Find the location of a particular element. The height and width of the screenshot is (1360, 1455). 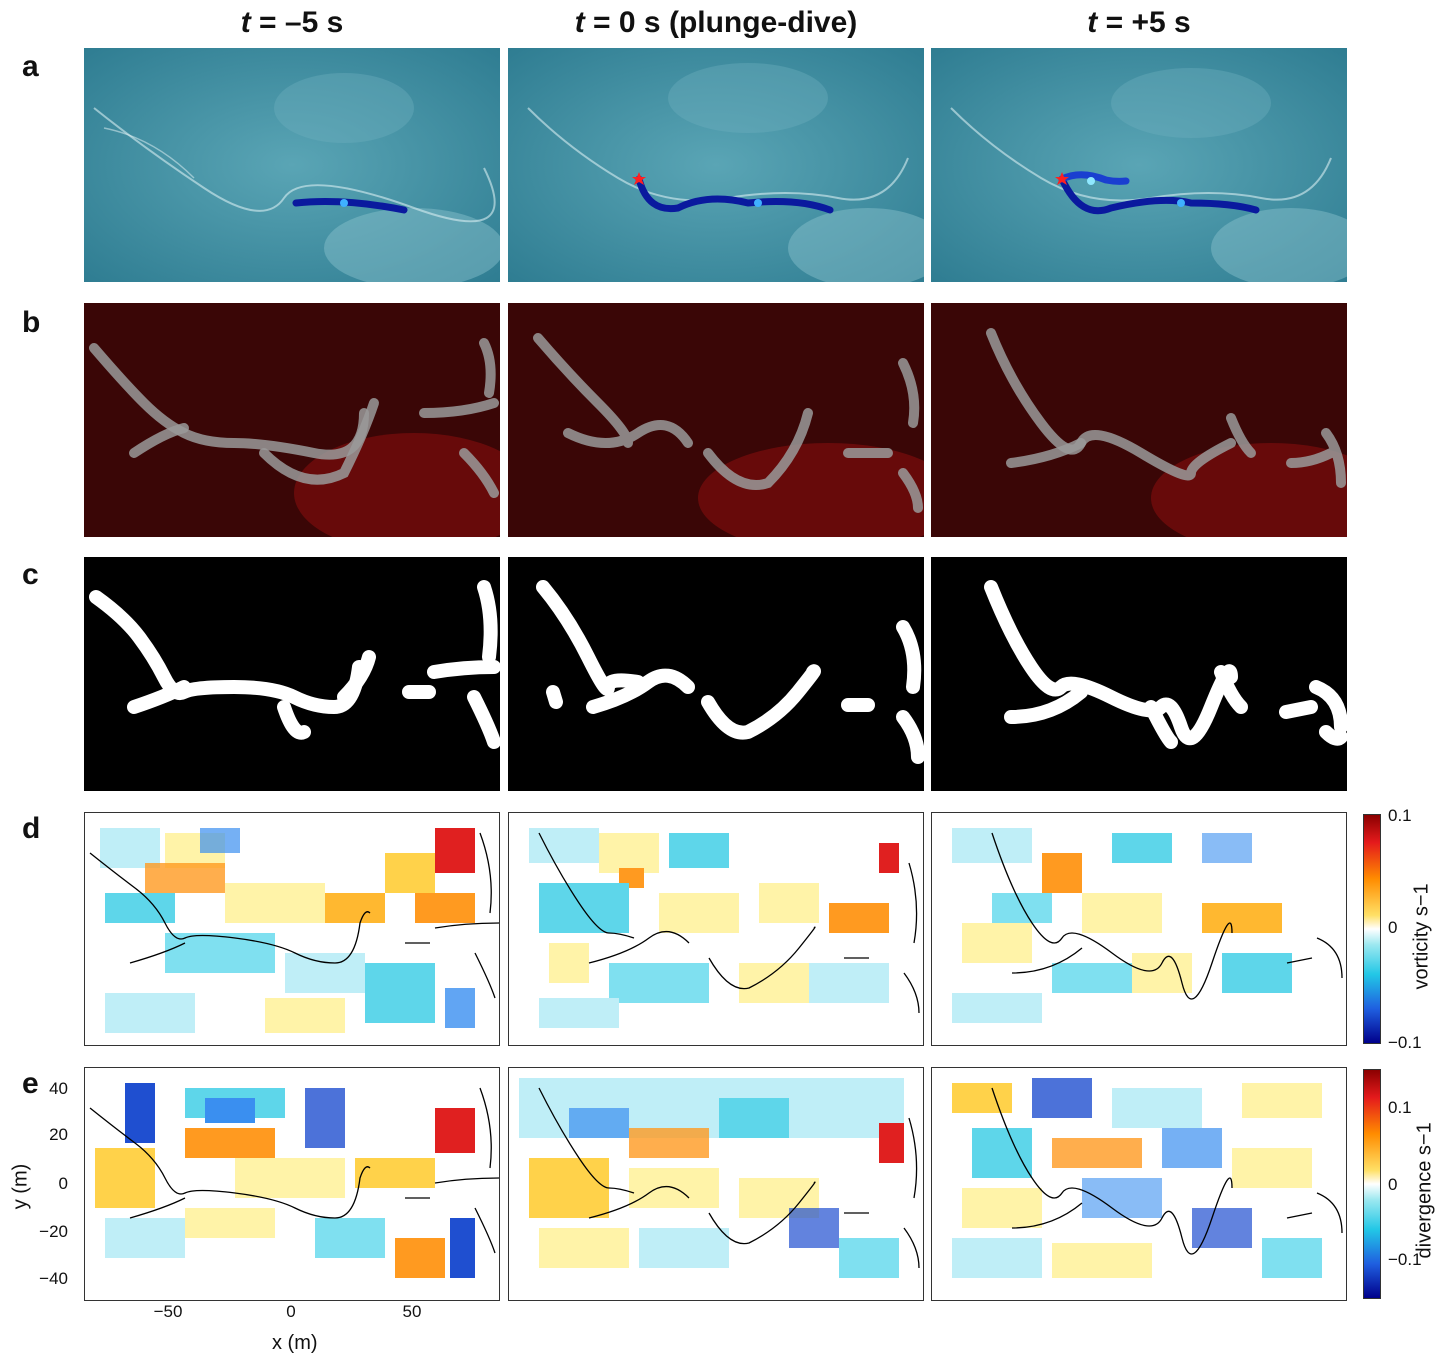

divergence-colorbar-title: divergence s−1 is located at coordinates (1424, 1190).